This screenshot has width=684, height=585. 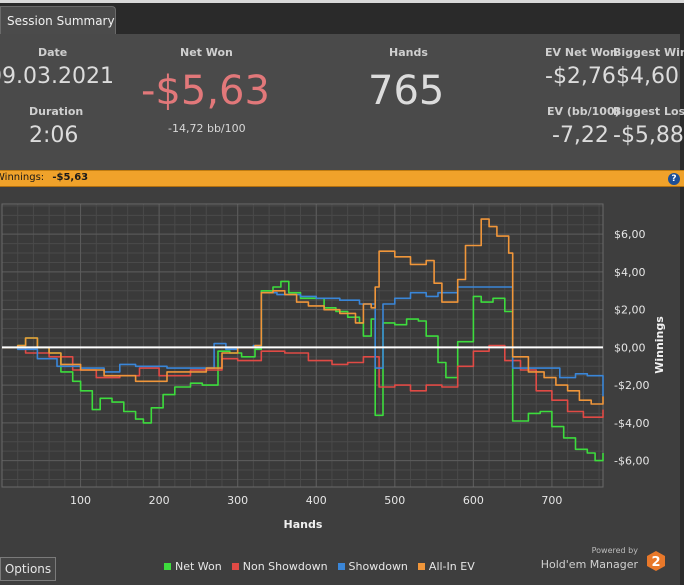 What do you see at coordinates (237, 500) in the screenshot?
I see `x-tick-label: 300` at bounding box center [237, 500].